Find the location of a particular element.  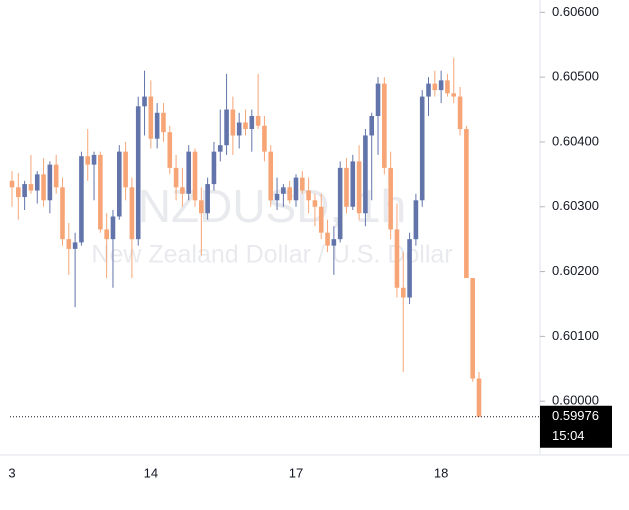

y-tick-label: 0.60200 is located at coordinates (575, 270).